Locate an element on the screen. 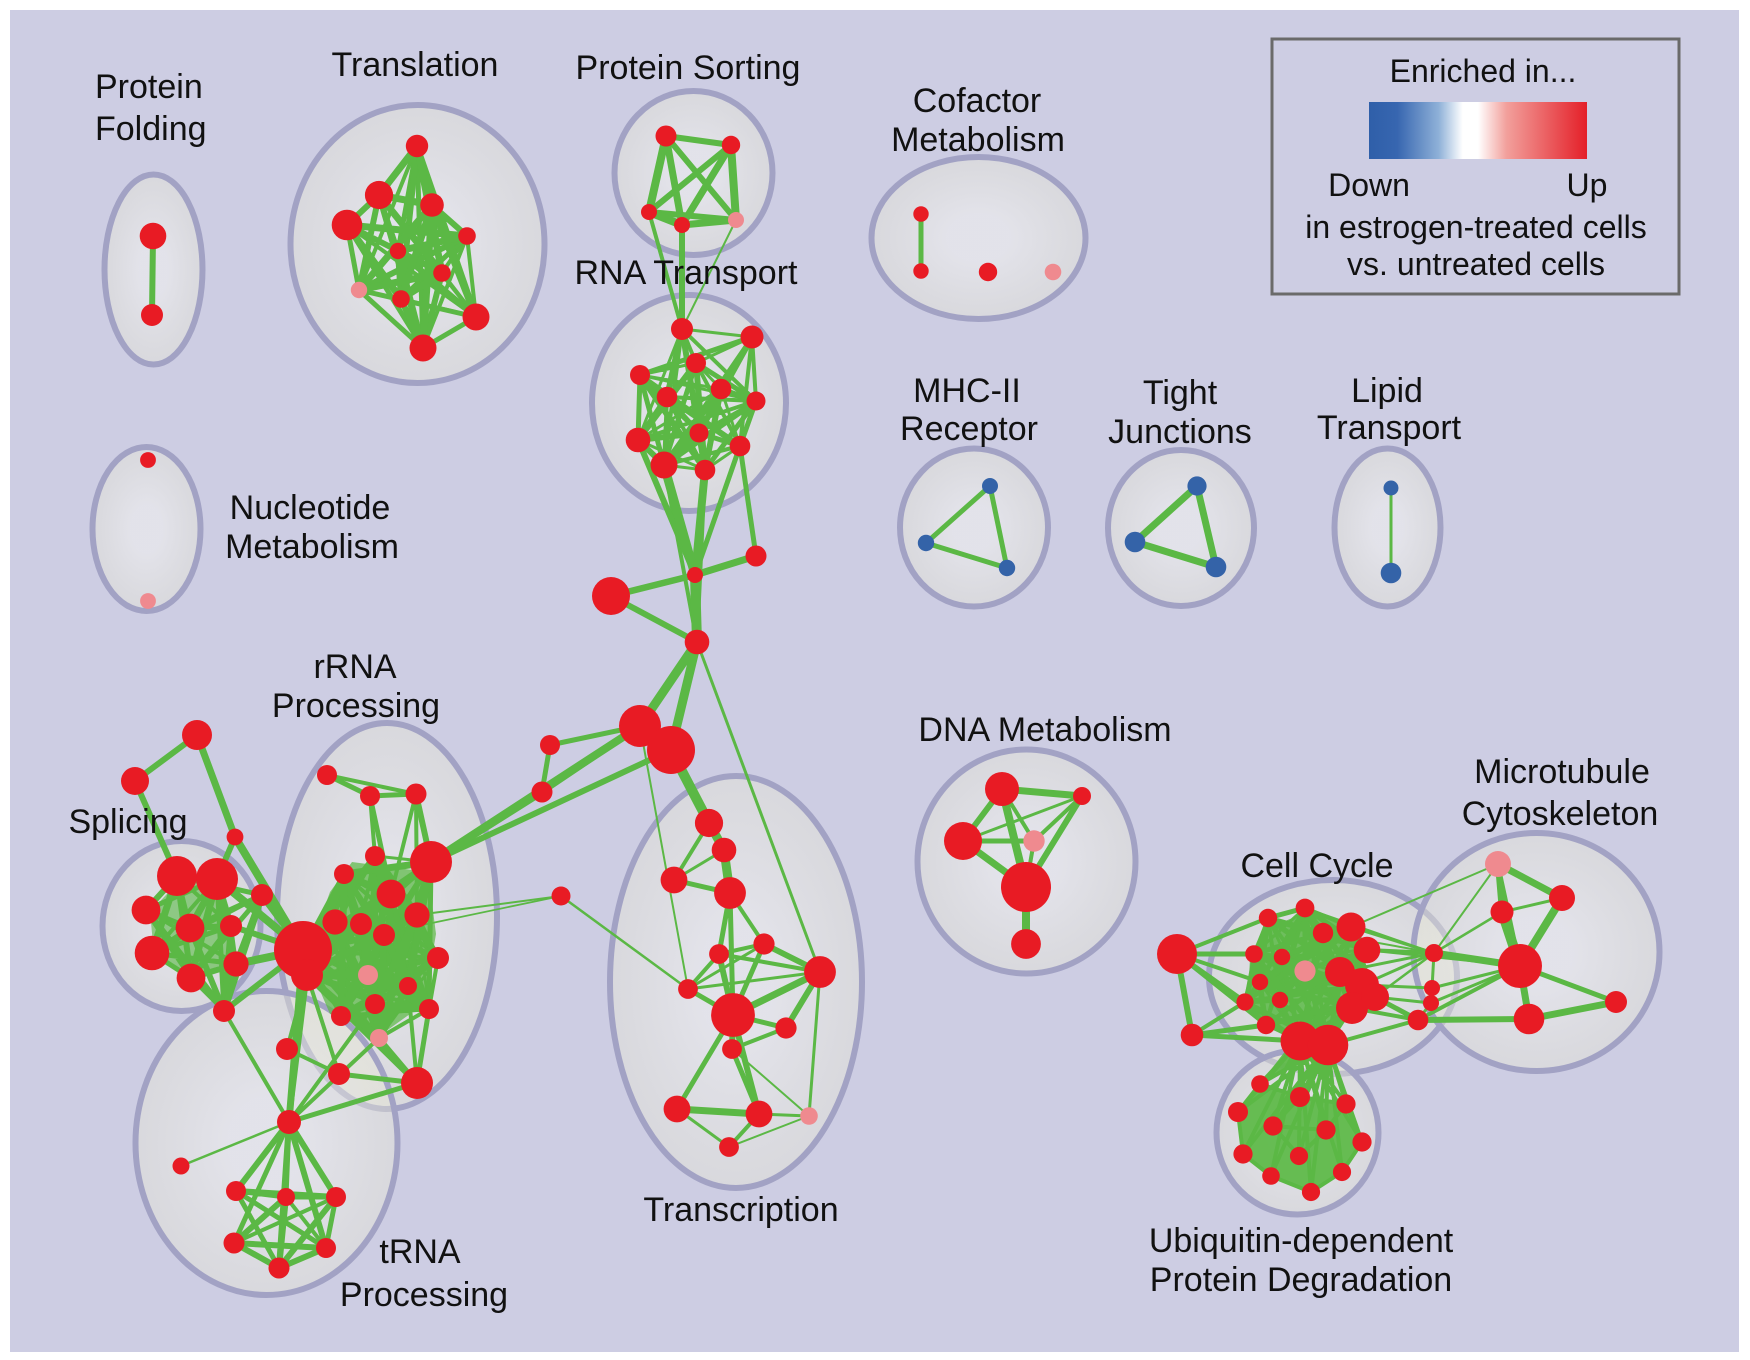 The height and width of the screenshot is (1360, 1750). svg-text: Up is located at coordinates (1587, 185).